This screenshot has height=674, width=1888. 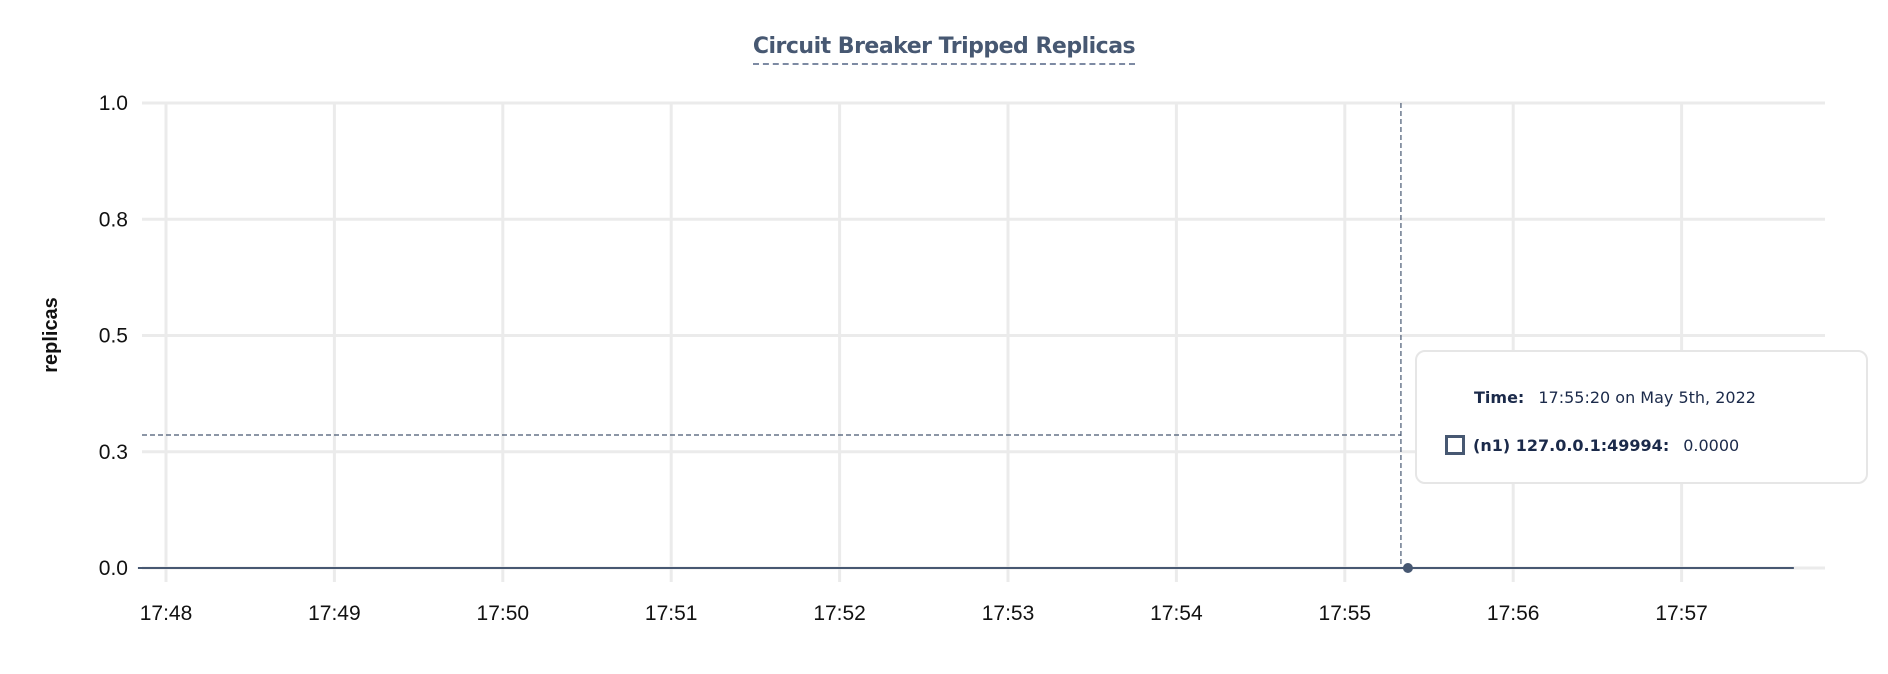 I want to click on y-tick-label: 1.0, so click(x=113, y=103).